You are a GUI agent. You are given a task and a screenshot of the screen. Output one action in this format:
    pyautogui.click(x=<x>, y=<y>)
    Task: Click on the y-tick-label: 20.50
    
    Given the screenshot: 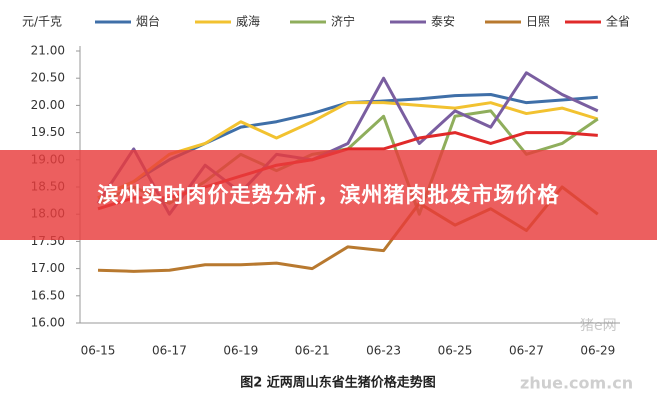 What is the action you would take?
    pyautogui.click(x=48, y=78)
    